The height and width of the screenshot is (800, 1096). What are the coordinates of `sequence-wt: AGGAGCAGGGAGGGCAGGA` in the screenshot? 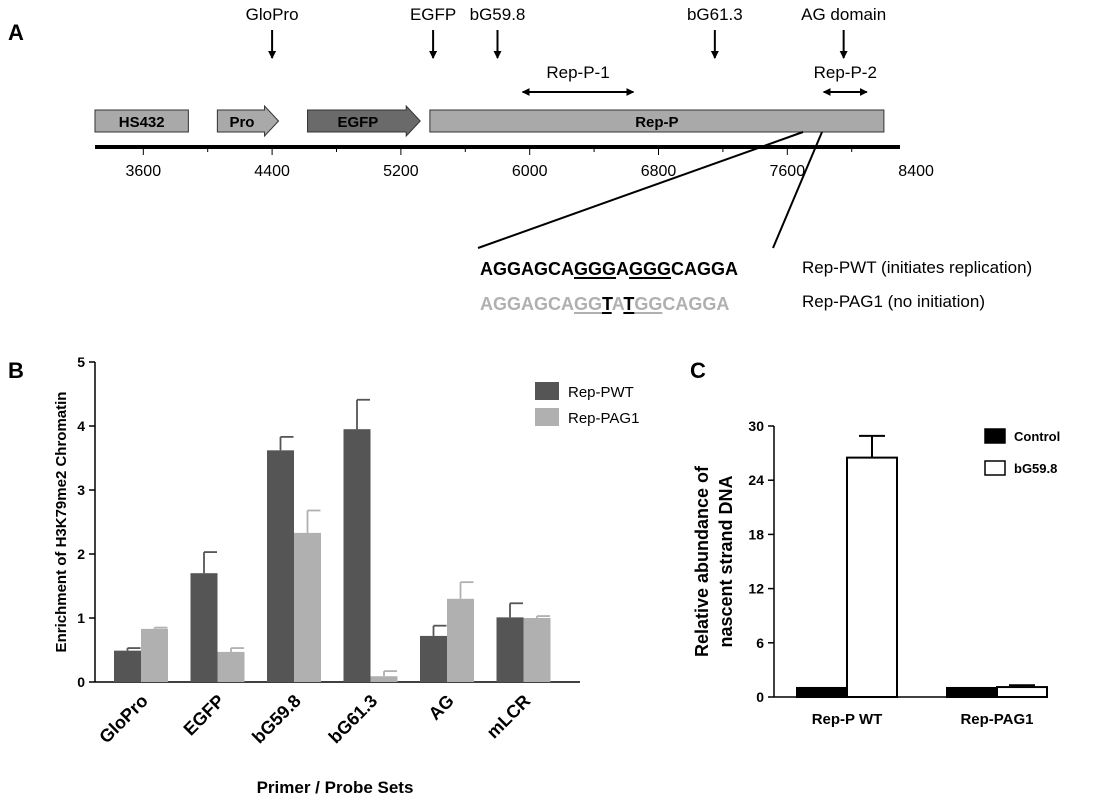 It's located at (609, 269).